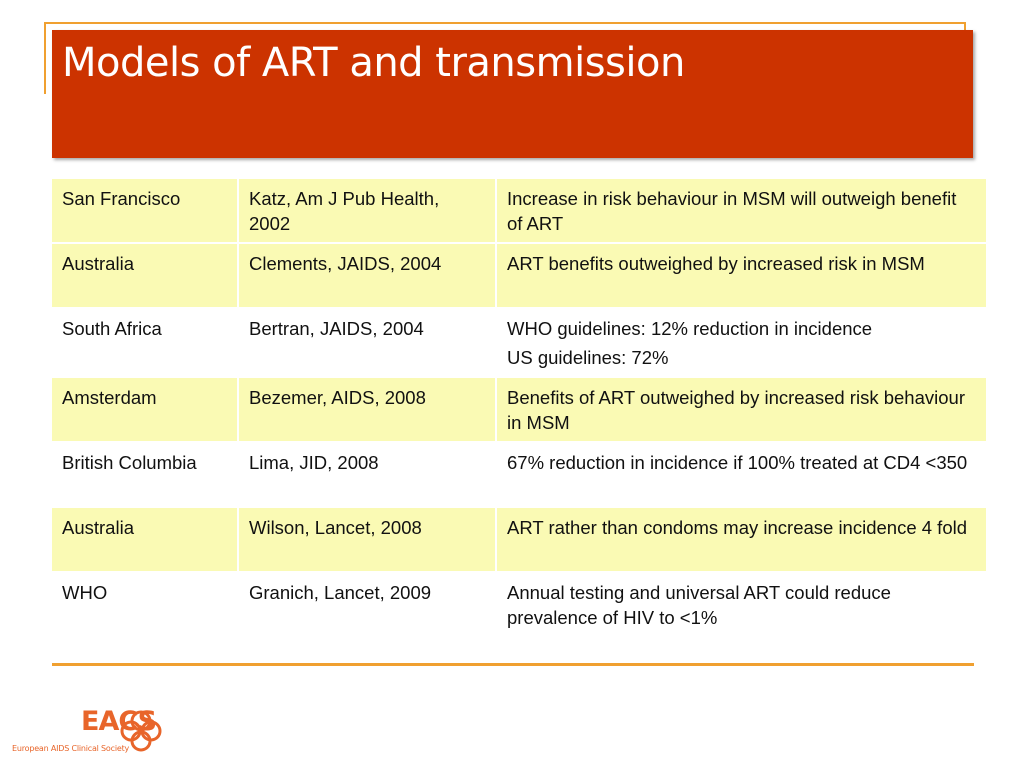  What do you see at coordinates (141, 731) in the screenshot?
I see `rosette-icon` at bounding box center [141, 731].